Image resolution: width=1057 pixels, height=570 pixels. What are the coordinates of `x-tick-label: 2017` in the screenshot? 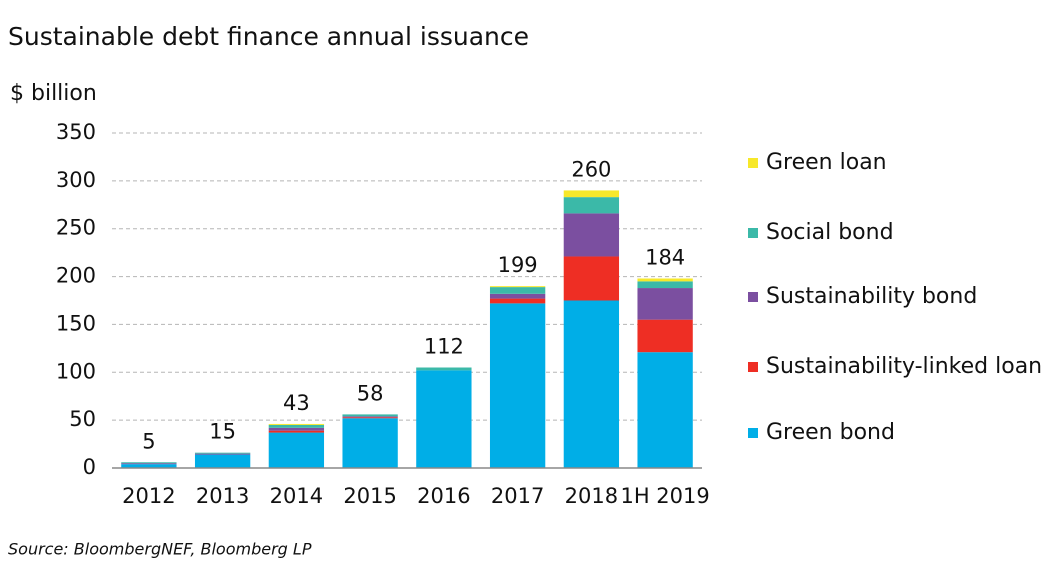 It's located at (517, 496).